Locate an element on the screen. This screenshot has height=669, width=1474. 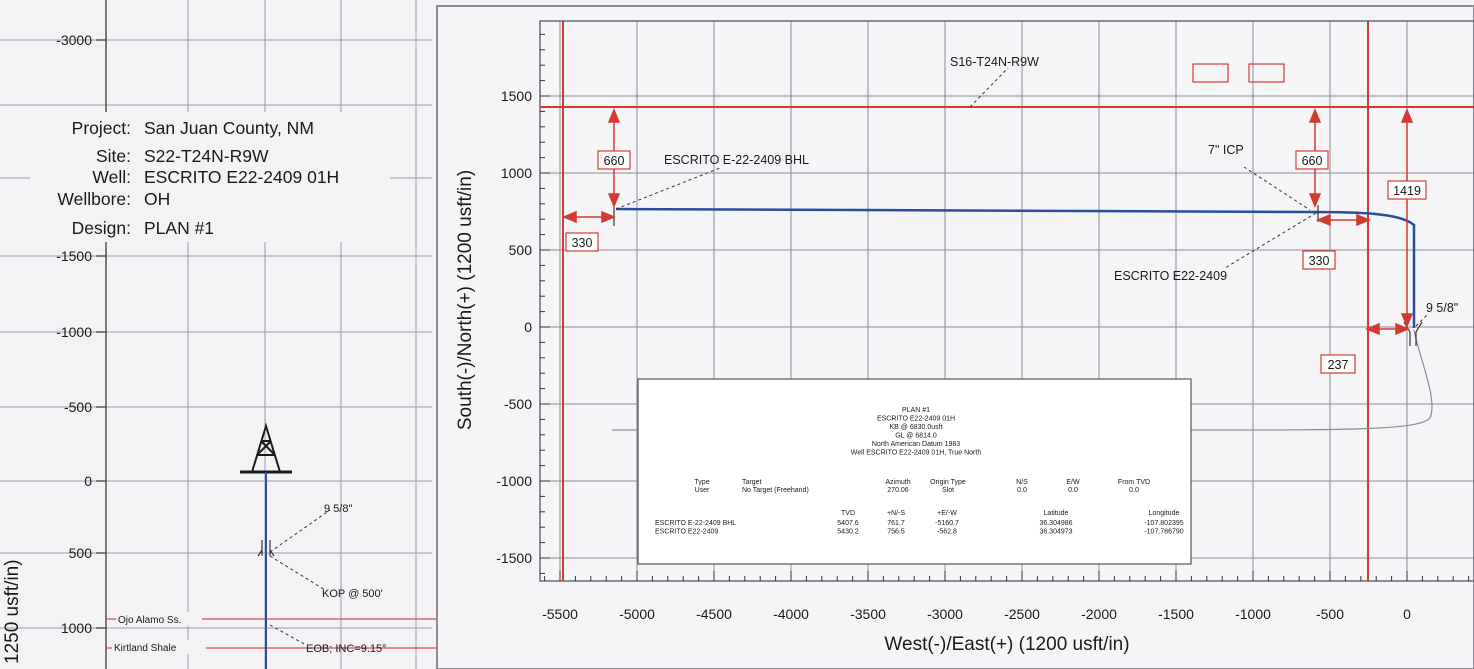
x-tick-label: -3500 is located at coordinates (868, 614).